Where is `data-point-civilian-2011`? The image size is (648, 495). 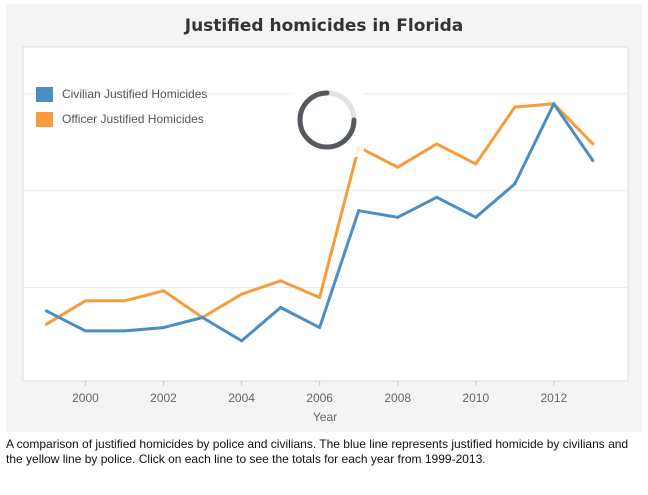 data-point-civilian-2011 is located at coordinates (515, 184).